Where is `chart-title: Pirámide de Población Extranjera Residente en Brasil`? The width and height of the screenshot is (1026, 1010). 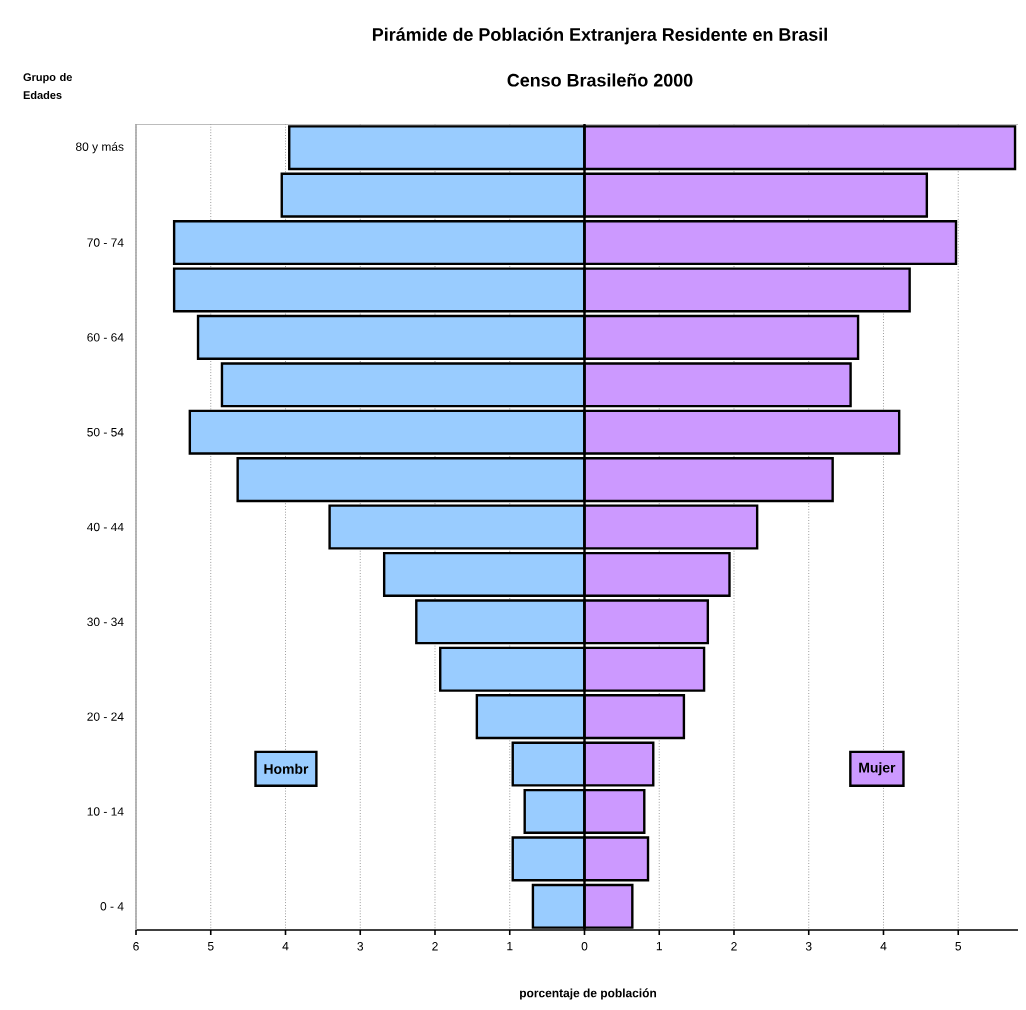 chart-title: Pirámide de Población Extranjera Residente en Brasil is located at coordinates (599, 36).